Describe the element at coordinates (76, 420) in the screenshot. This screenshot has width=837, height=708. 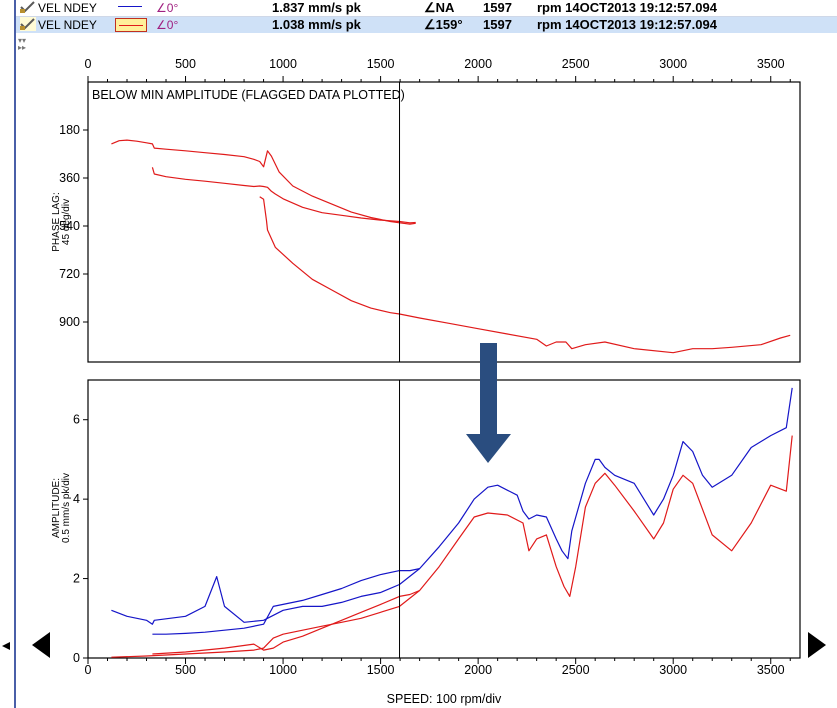
I see `y-tick-label: 6` at that location.